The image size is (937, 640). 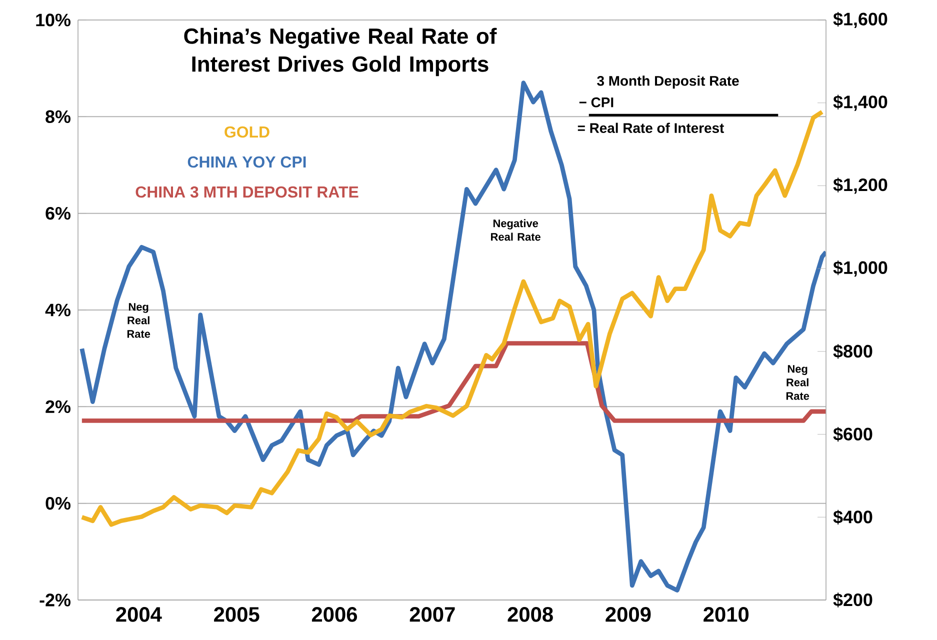 What do you see at coordinates (57, 310) in the screenshot?
I see `y-tick-label: 4%` at bounding box center [57, 310].